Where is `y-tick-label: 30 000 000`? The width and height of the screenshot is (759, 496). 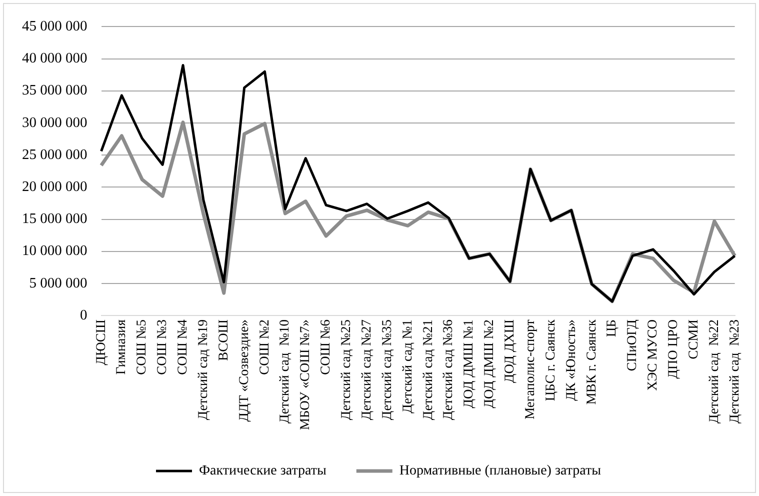
y-tick-label: 30 000 000 is located at coordinates (55, 122).